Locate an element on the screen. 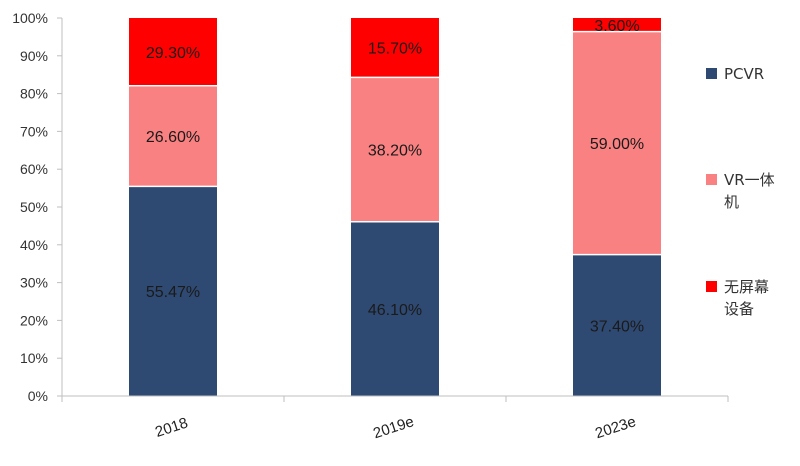 This screenshot has width=800, height=466. bar-vr-2018 is located at coordinates (173, 136).